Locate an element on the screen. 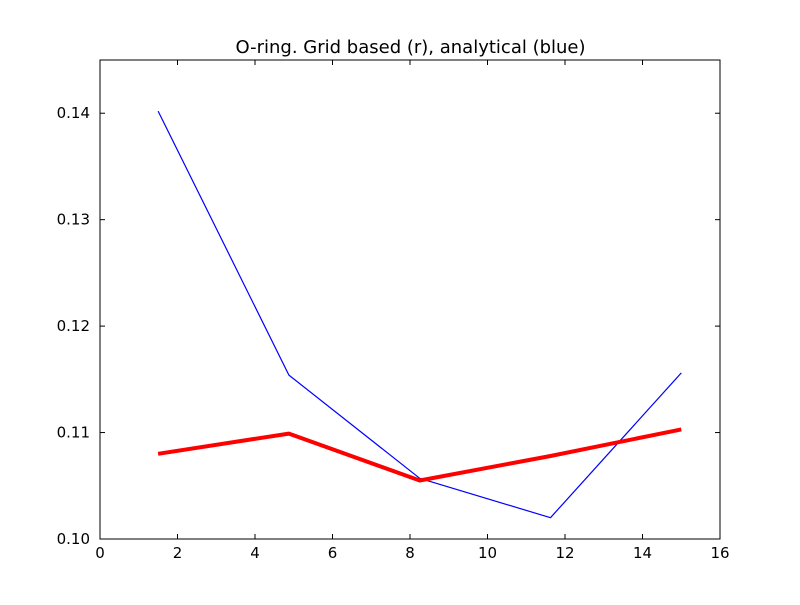 Image resolution: width=800 pixels, height=605 pixels. y-tick-label: 0.11 is located at coordinates (73, 433).